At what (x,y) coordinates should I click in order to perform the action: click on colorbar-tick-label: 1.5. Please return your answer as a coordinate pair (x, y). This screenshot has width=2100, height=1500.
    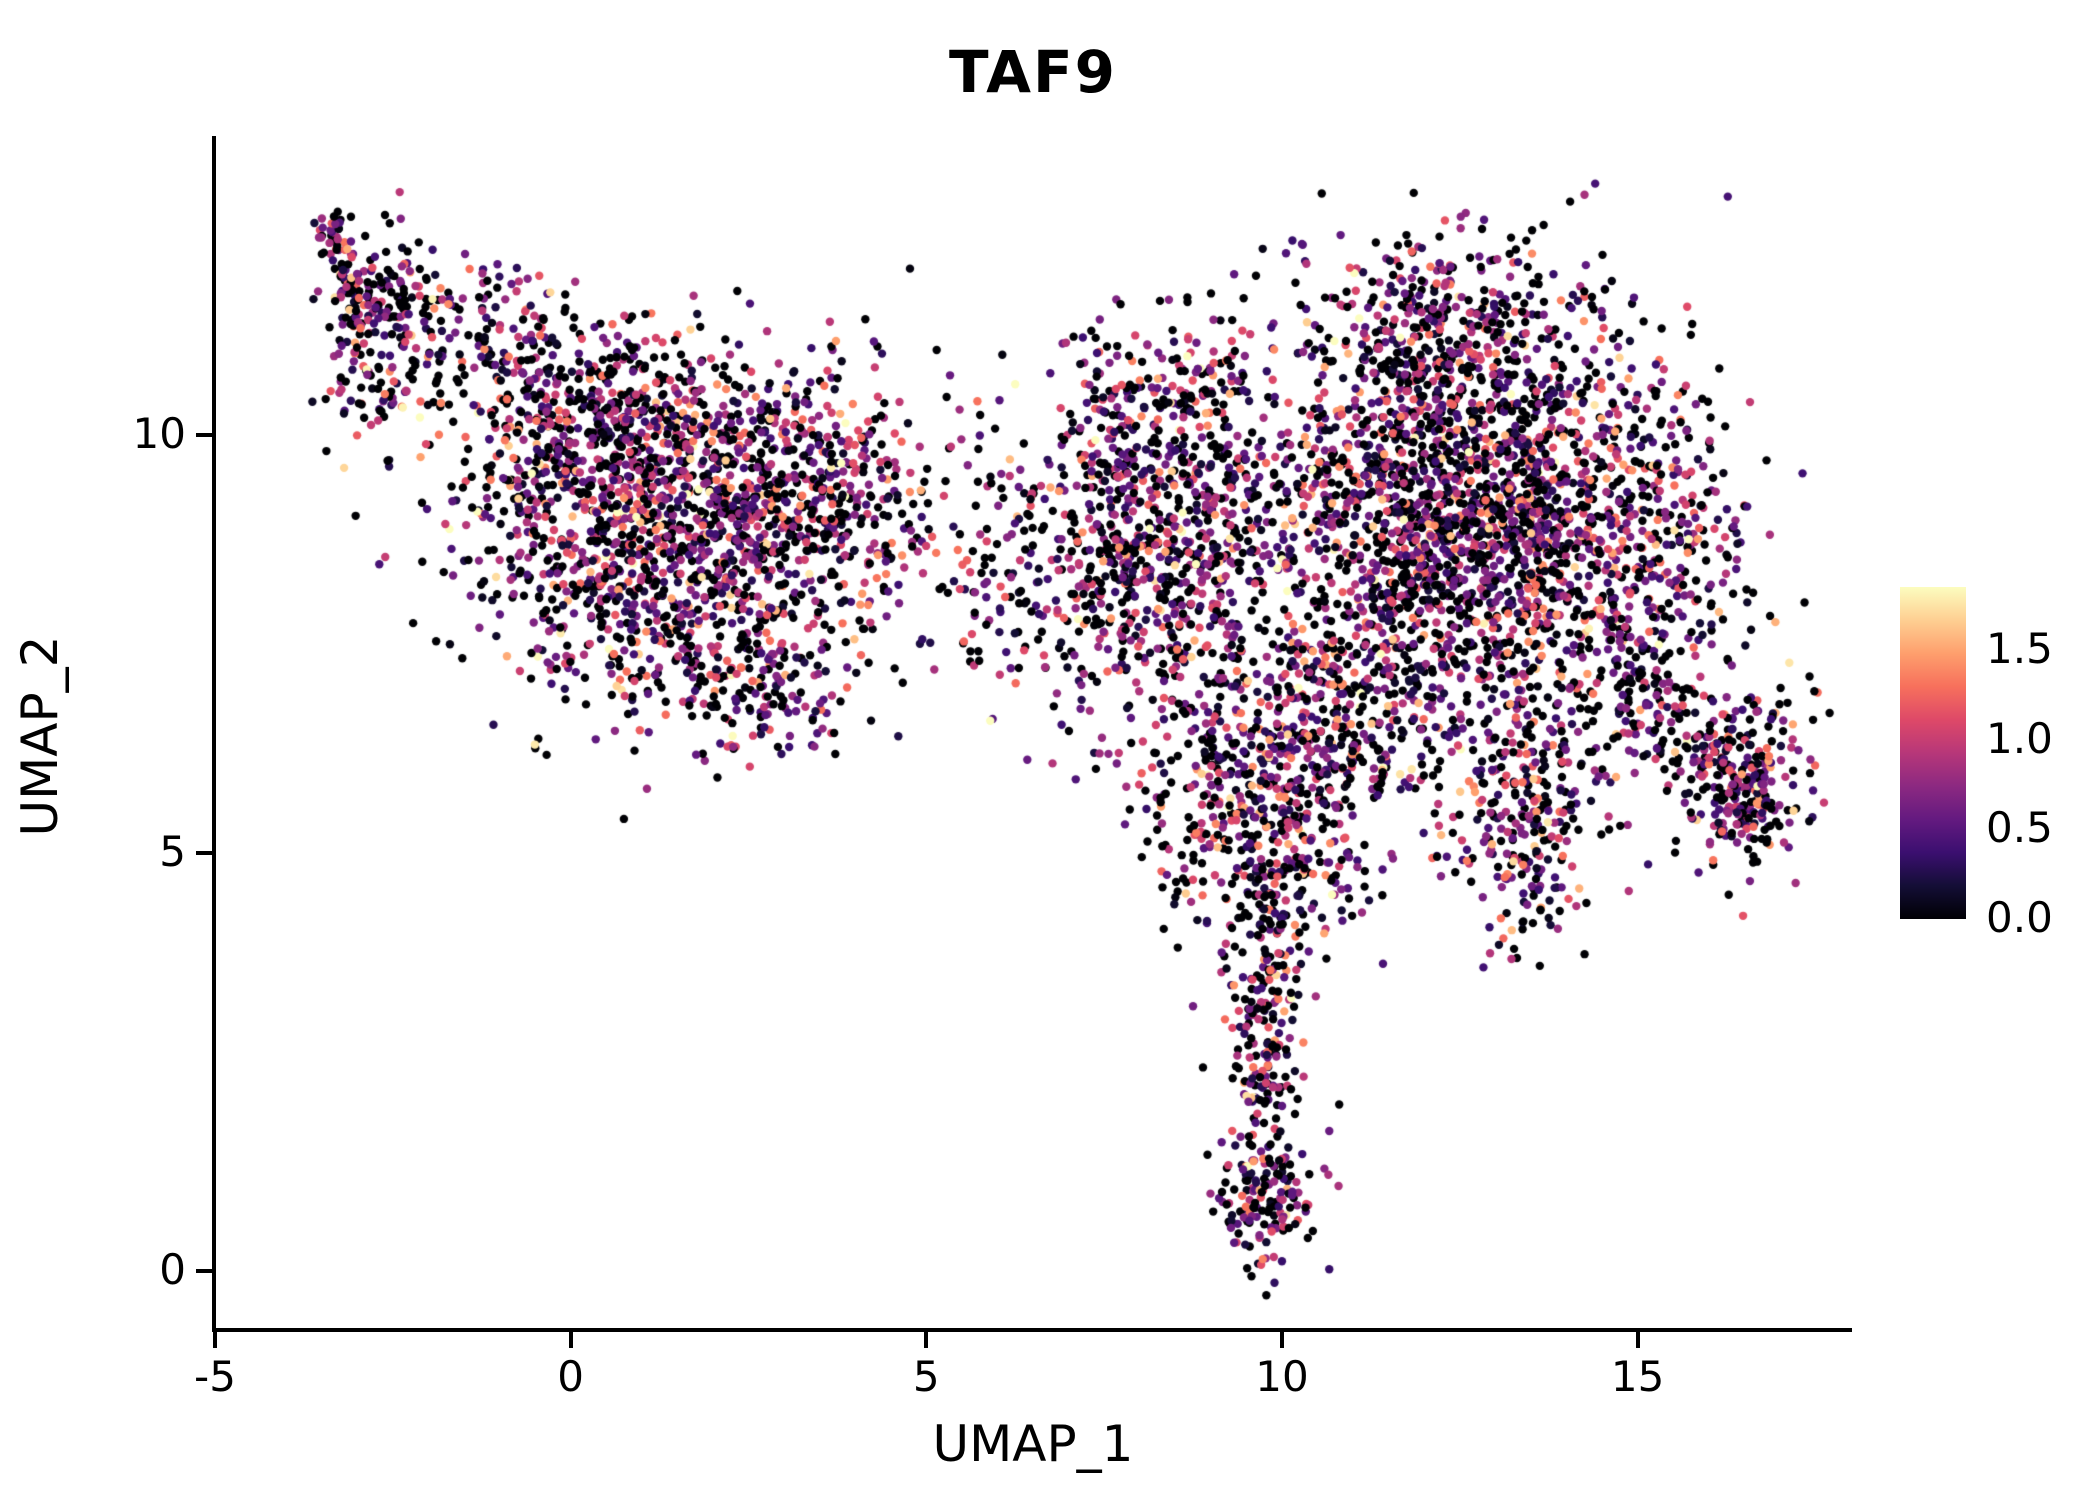
    Looking at the image, I should click on (2019, 648).